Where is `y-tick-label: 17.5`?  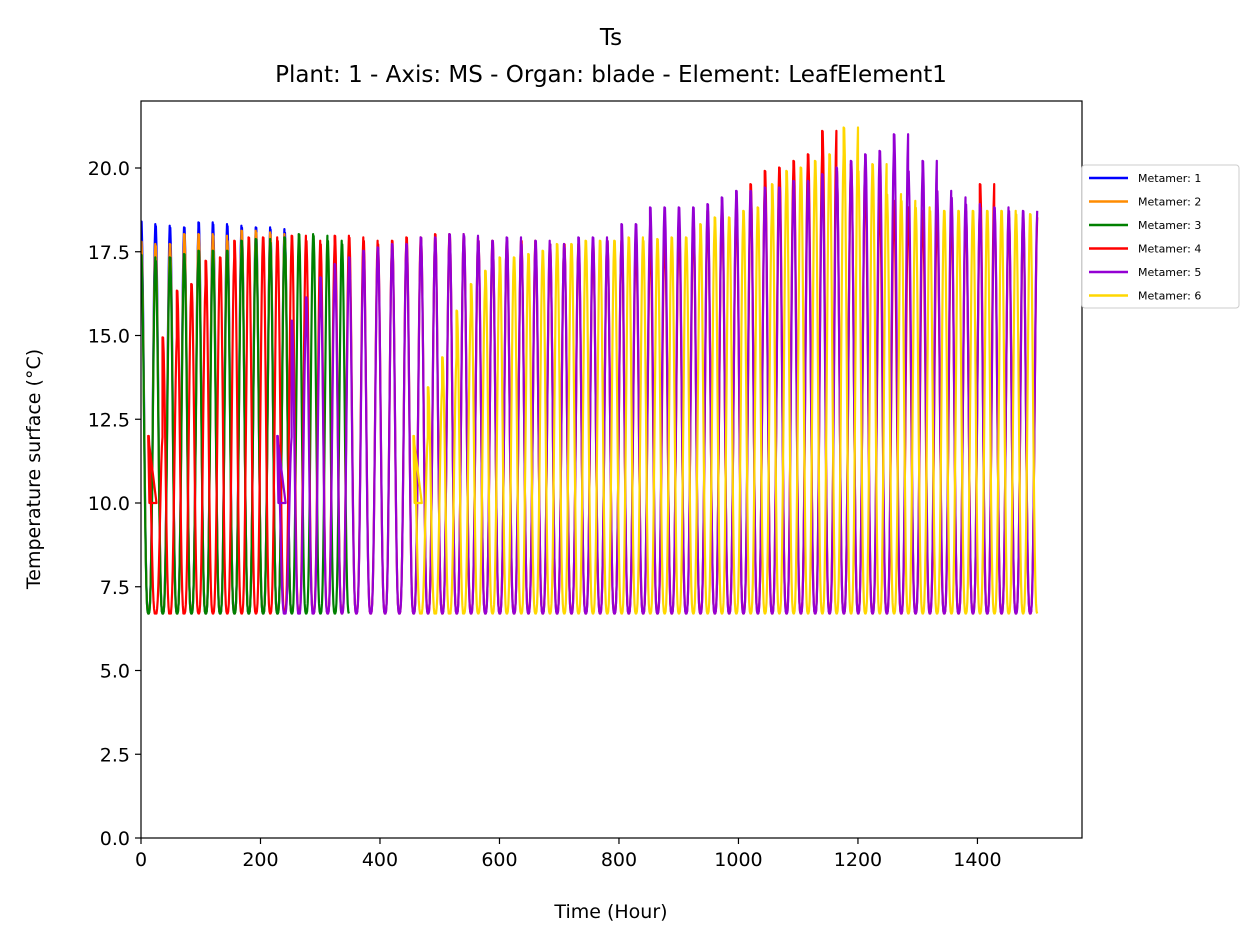 y-tick-label: 17.5 is located at coordinates (109, 253).